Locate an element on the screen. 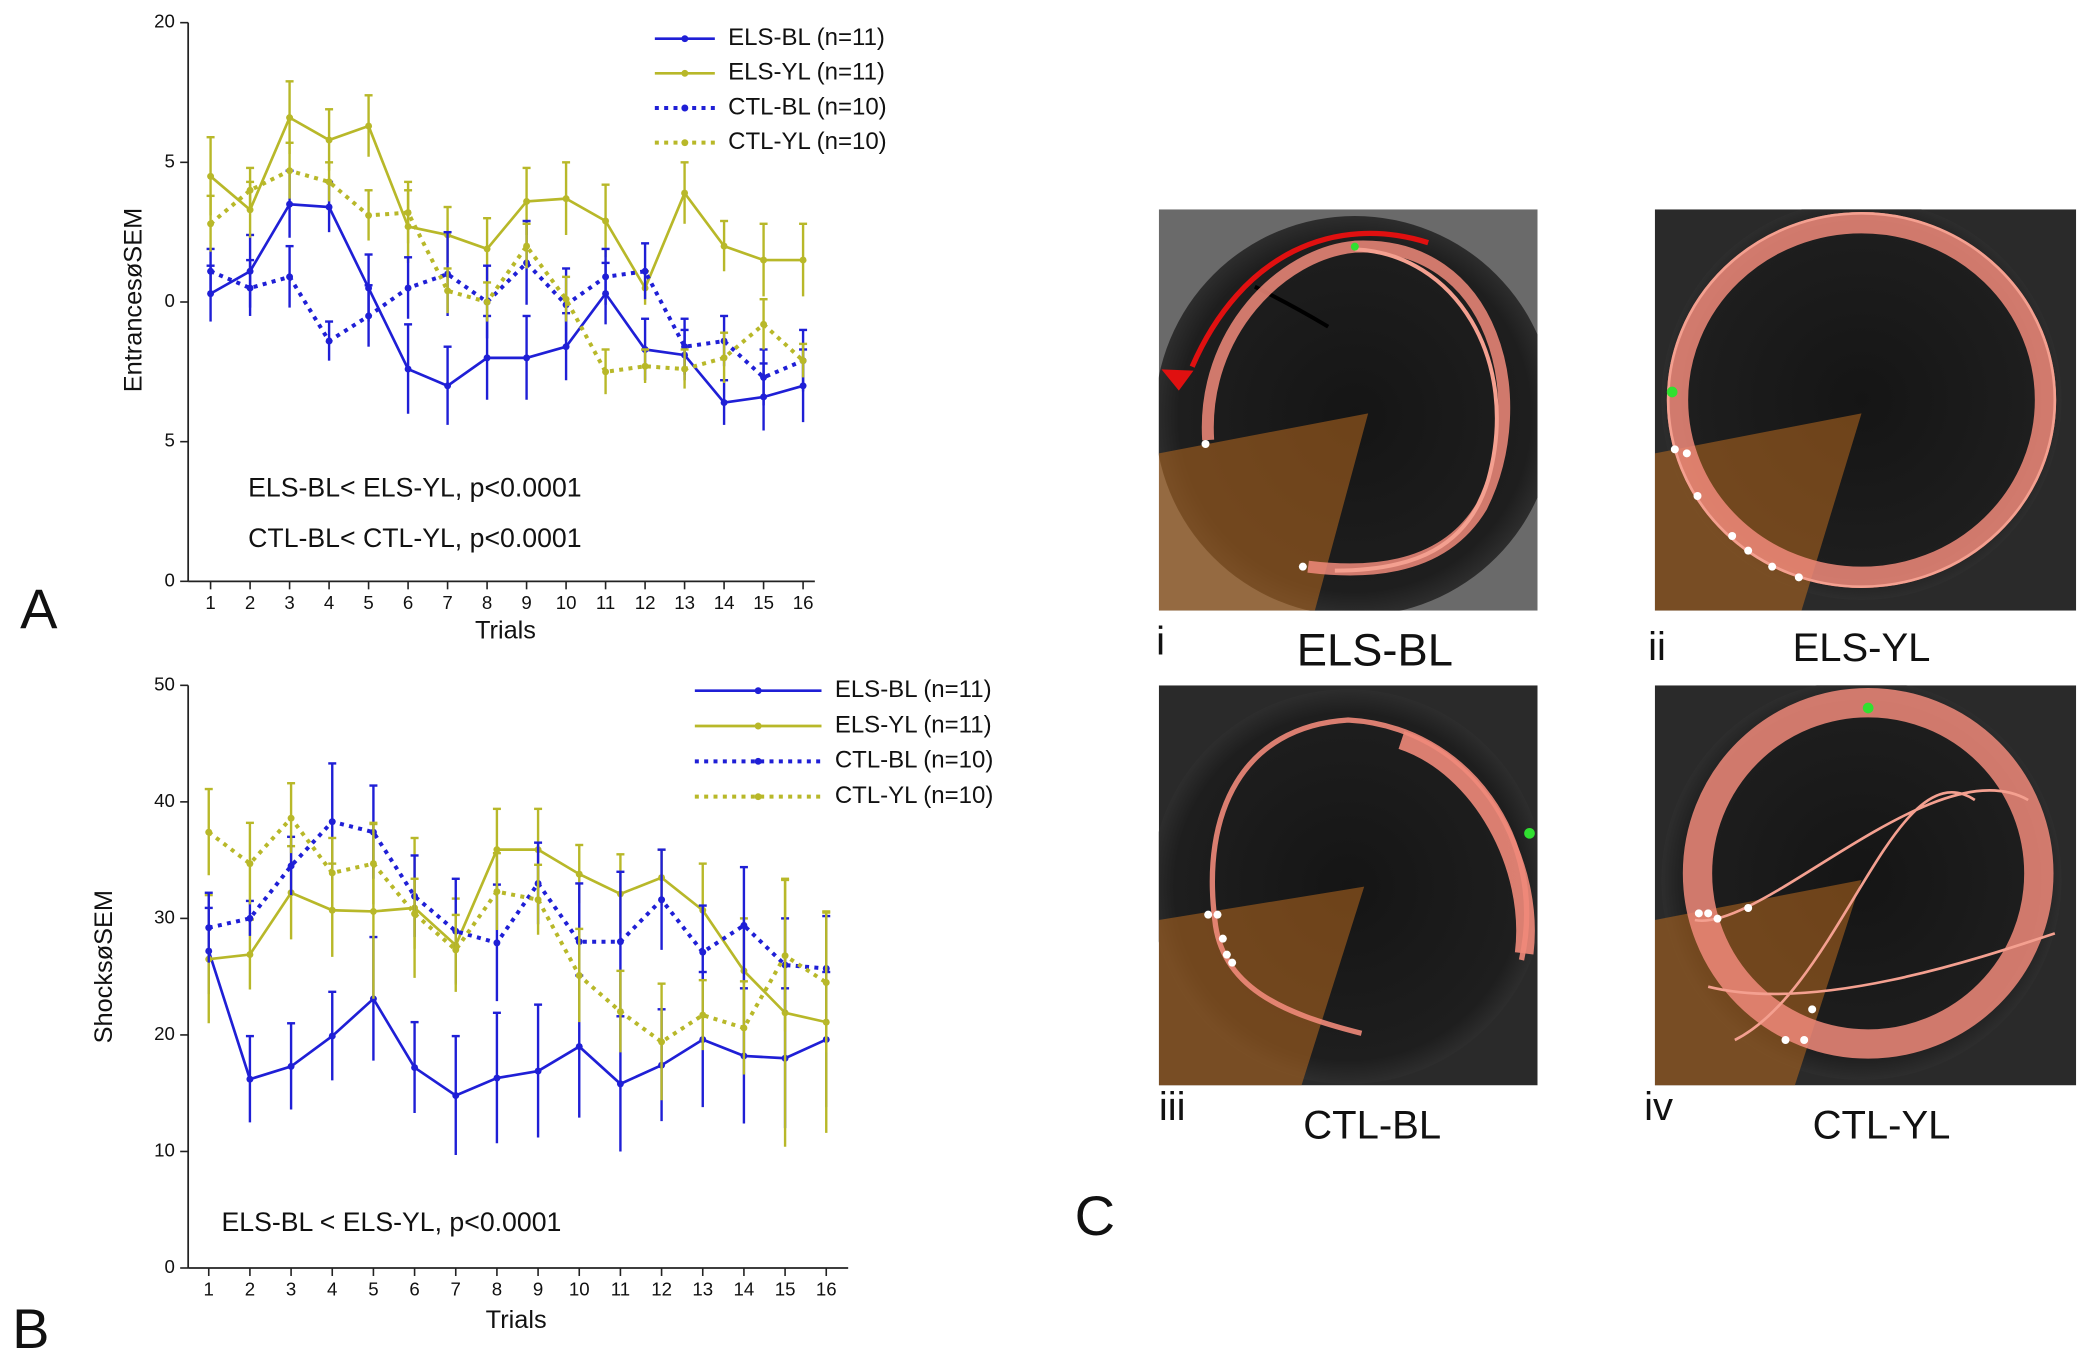 Image resolution: width=2083 pixels, height=1352 pixels. image-numeral: ii is located at coordinates (1657, 647).